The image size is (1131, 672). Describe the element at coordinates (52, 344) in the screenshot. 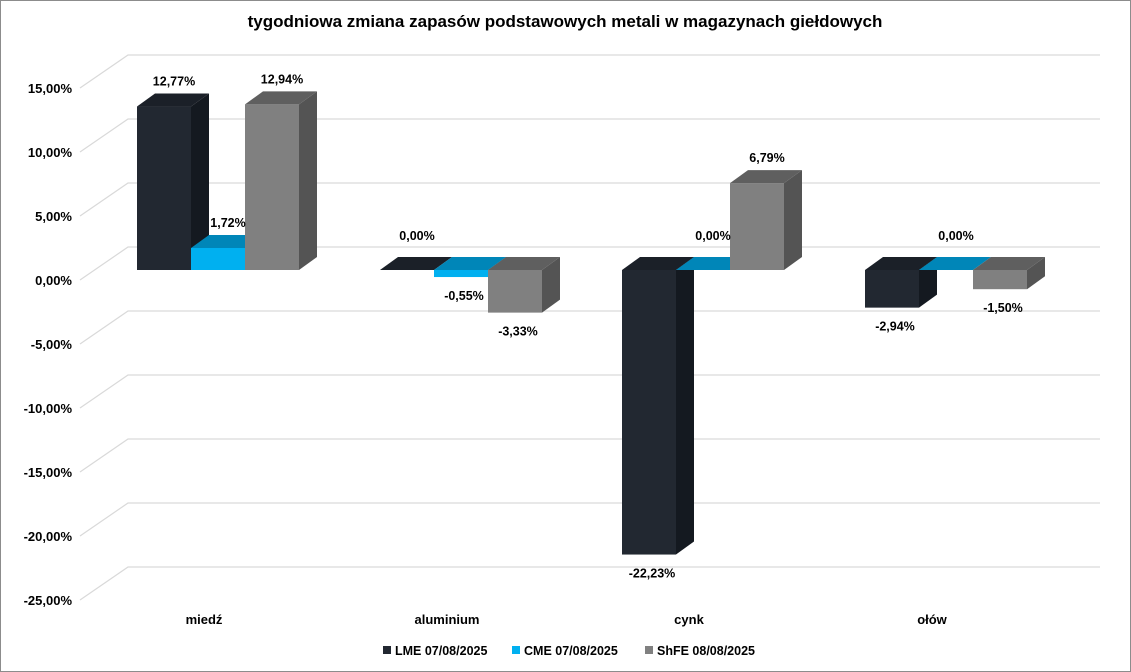

I see `y-tick-label: -5,00%` at that location.